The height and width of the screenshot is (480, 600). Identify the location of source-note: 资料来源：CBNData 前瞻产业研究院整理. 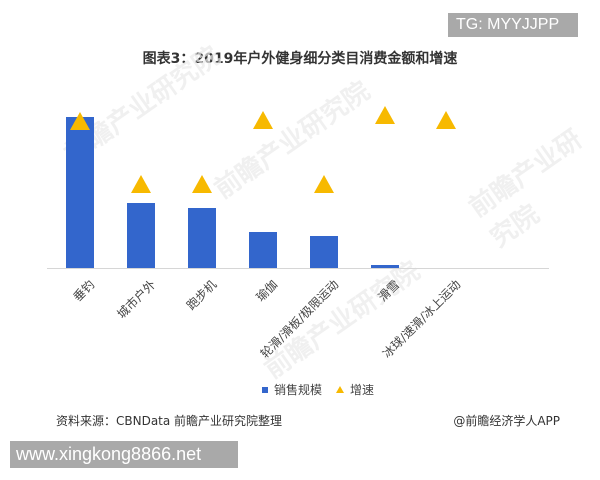
(169, 421).